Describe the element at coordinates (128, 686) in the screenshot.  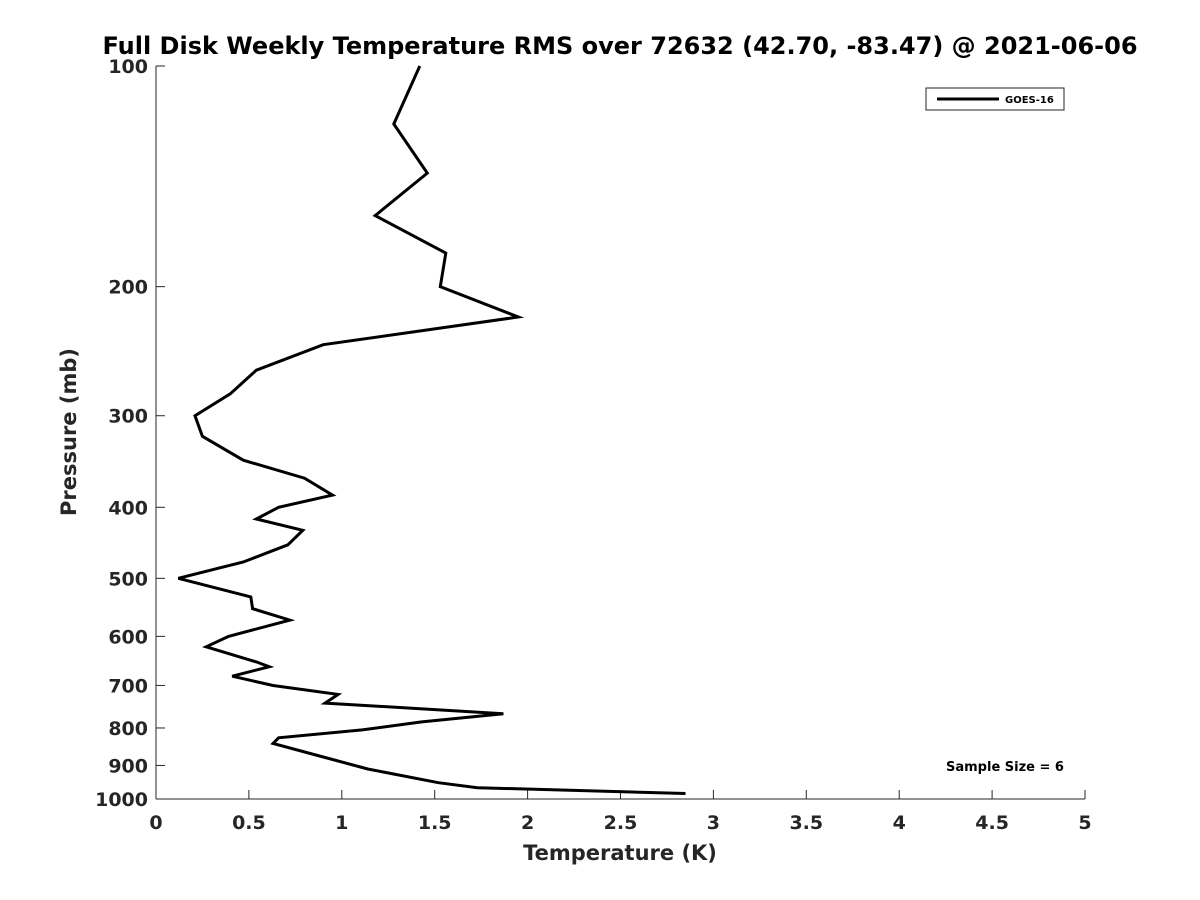
I see `y-tick-label: 700` at that location.